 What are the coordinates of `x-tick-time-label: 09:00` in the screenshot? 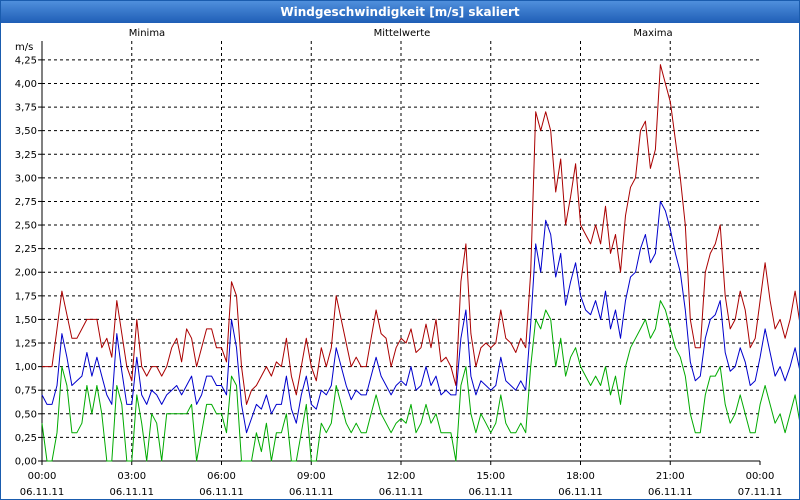 It's located at (311, 476).